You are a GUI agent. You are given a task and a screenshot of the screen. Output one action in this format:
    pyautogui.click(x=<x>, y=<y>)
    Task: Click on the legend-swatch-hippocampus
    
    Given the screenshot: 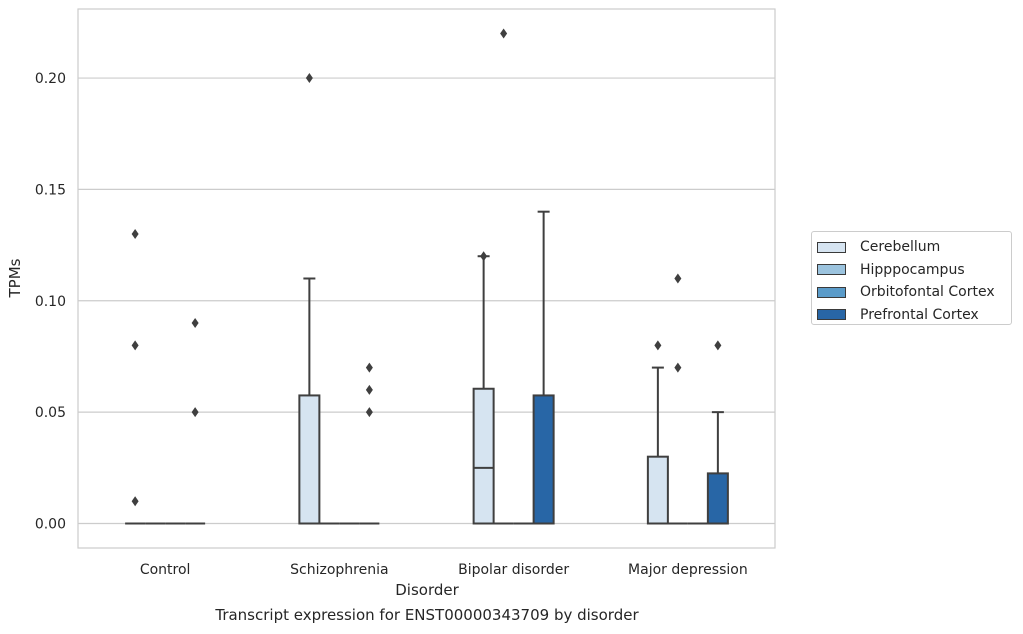 What is the action you would take?
    pyautogui.click(x=831, y=270)
    